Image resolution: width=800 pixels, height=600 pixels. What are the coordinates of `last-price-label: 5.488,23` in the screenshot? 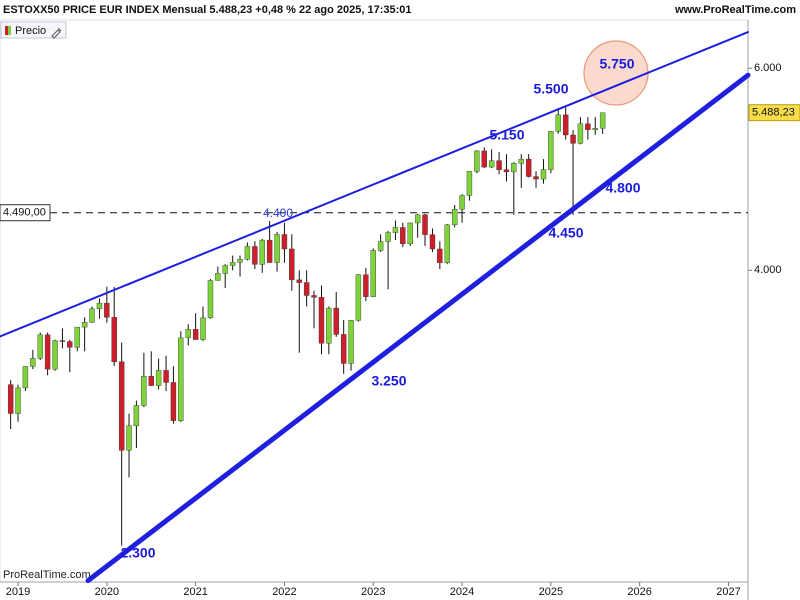 It's located at (773, 113).